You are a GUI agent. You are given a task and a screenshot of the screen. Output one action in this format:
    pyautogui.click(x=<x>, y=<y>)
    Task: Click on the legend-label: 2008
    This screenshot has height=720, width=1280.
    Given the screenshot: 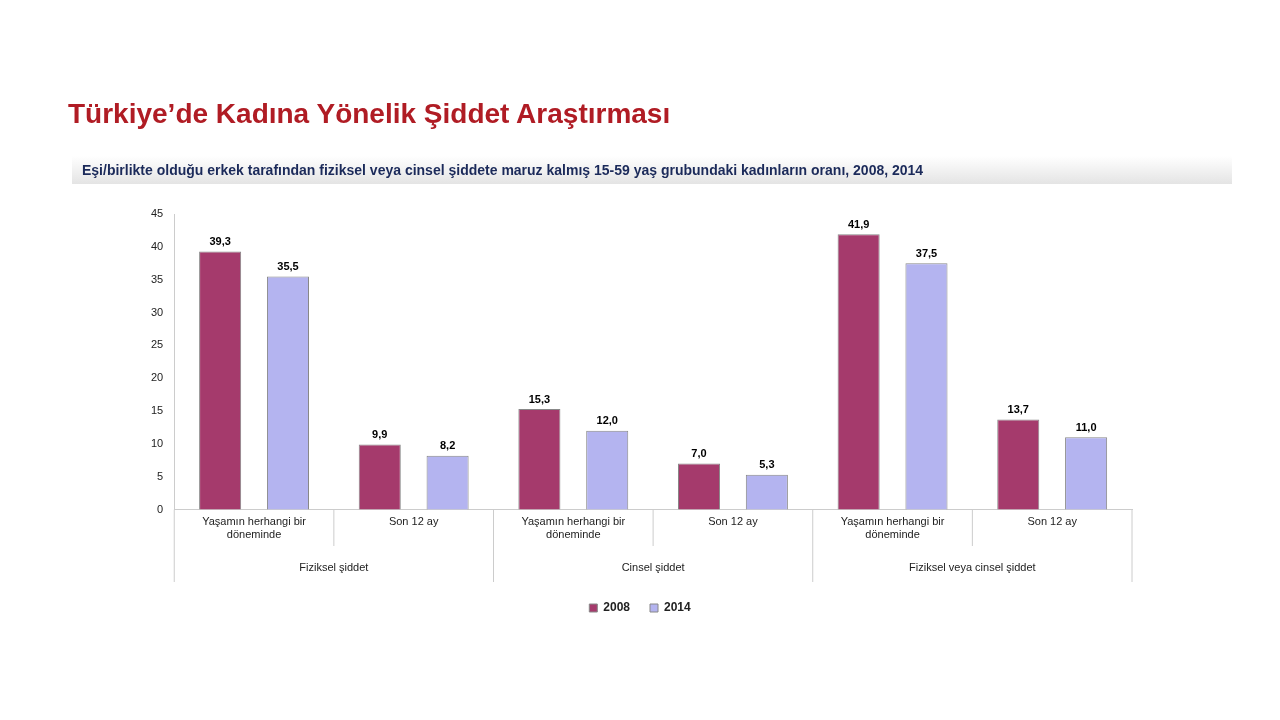 What is the action you would take?
    pyautogui.click(x=617, y=607)
    